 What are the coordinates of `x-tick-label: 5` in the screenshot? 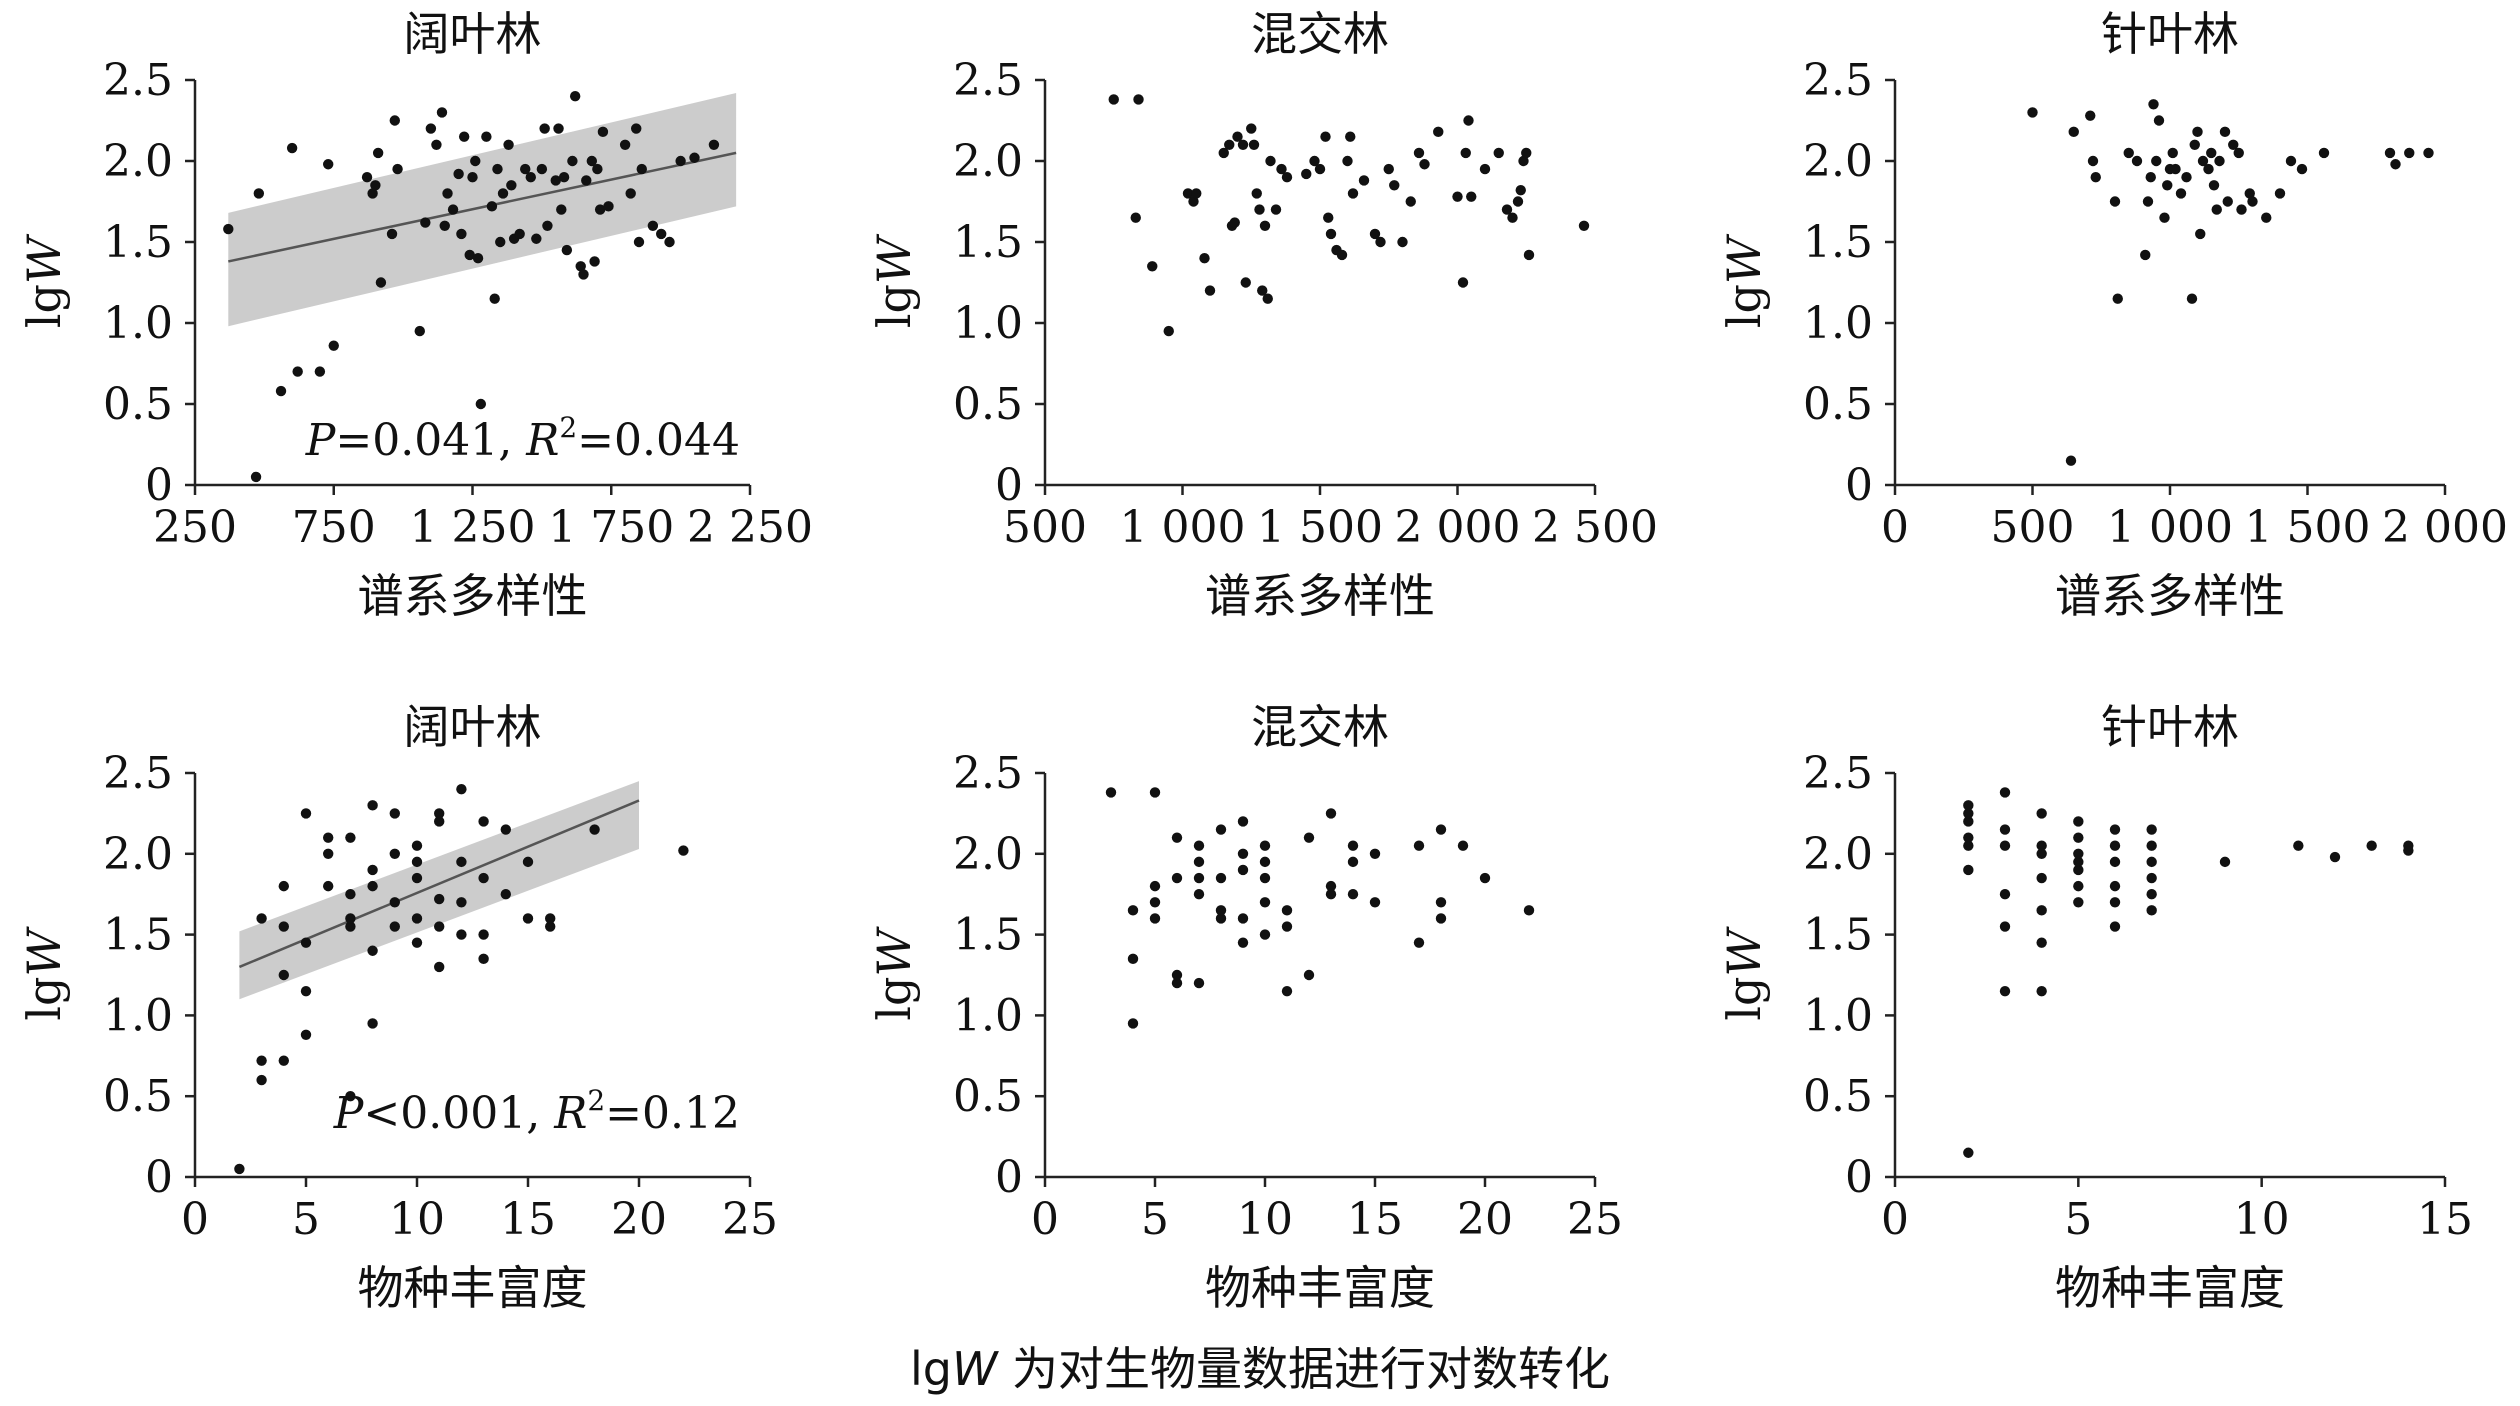 It's located at (2078, 1219).